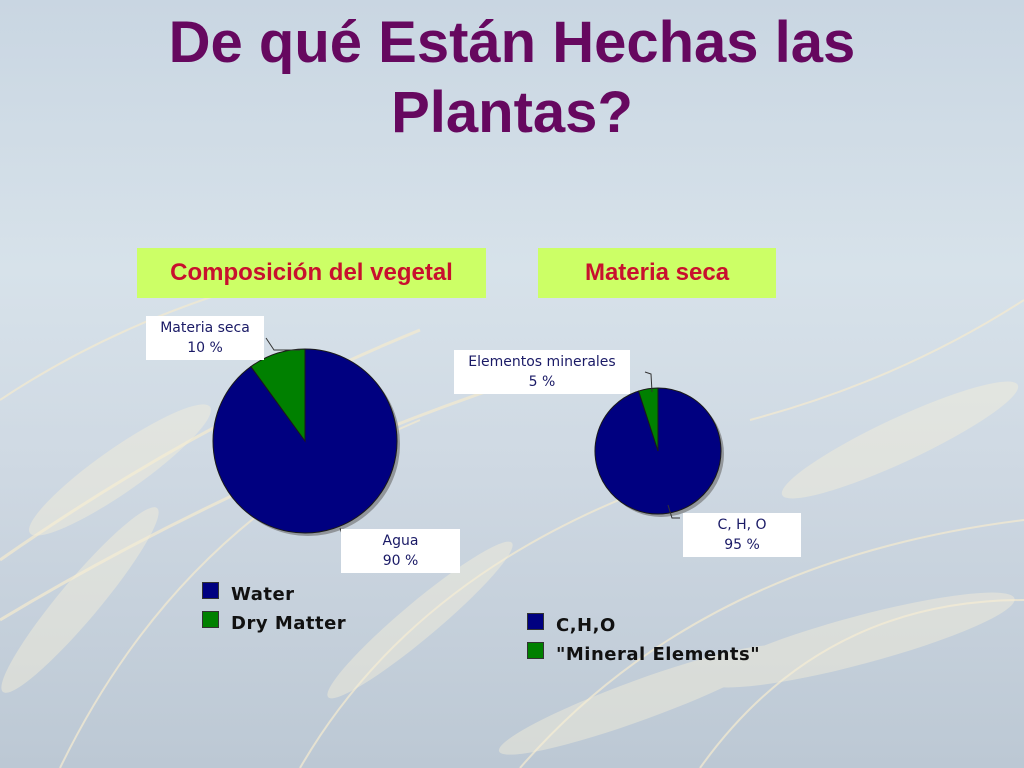  Describe the element at coordinates (542, 362) in the screenshot. I see `callout-minerales-label: Elementos minerales` at that location.